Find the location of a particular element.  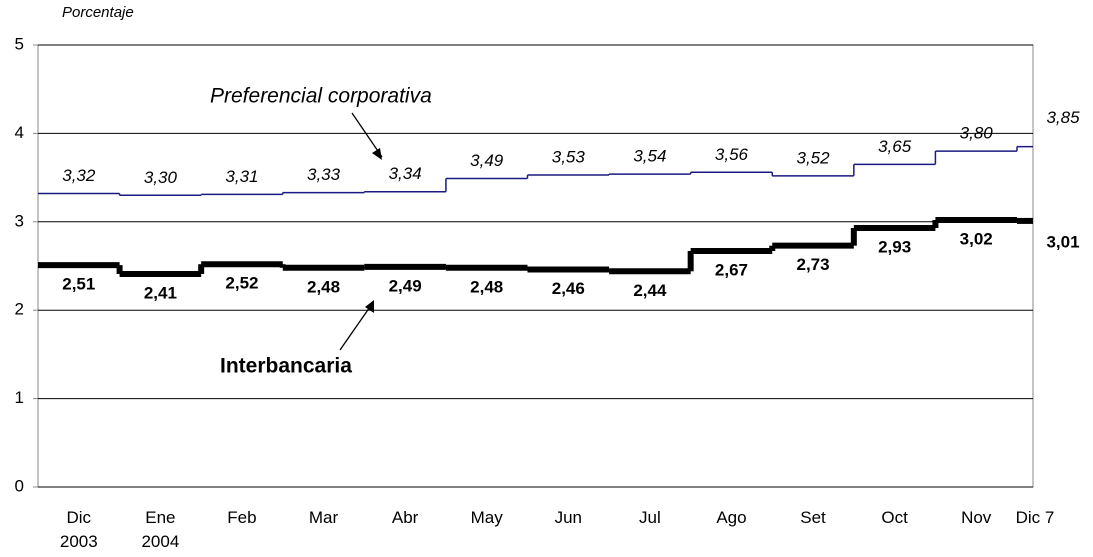

value-label: 2,52 is located at coordinates (241, 283).